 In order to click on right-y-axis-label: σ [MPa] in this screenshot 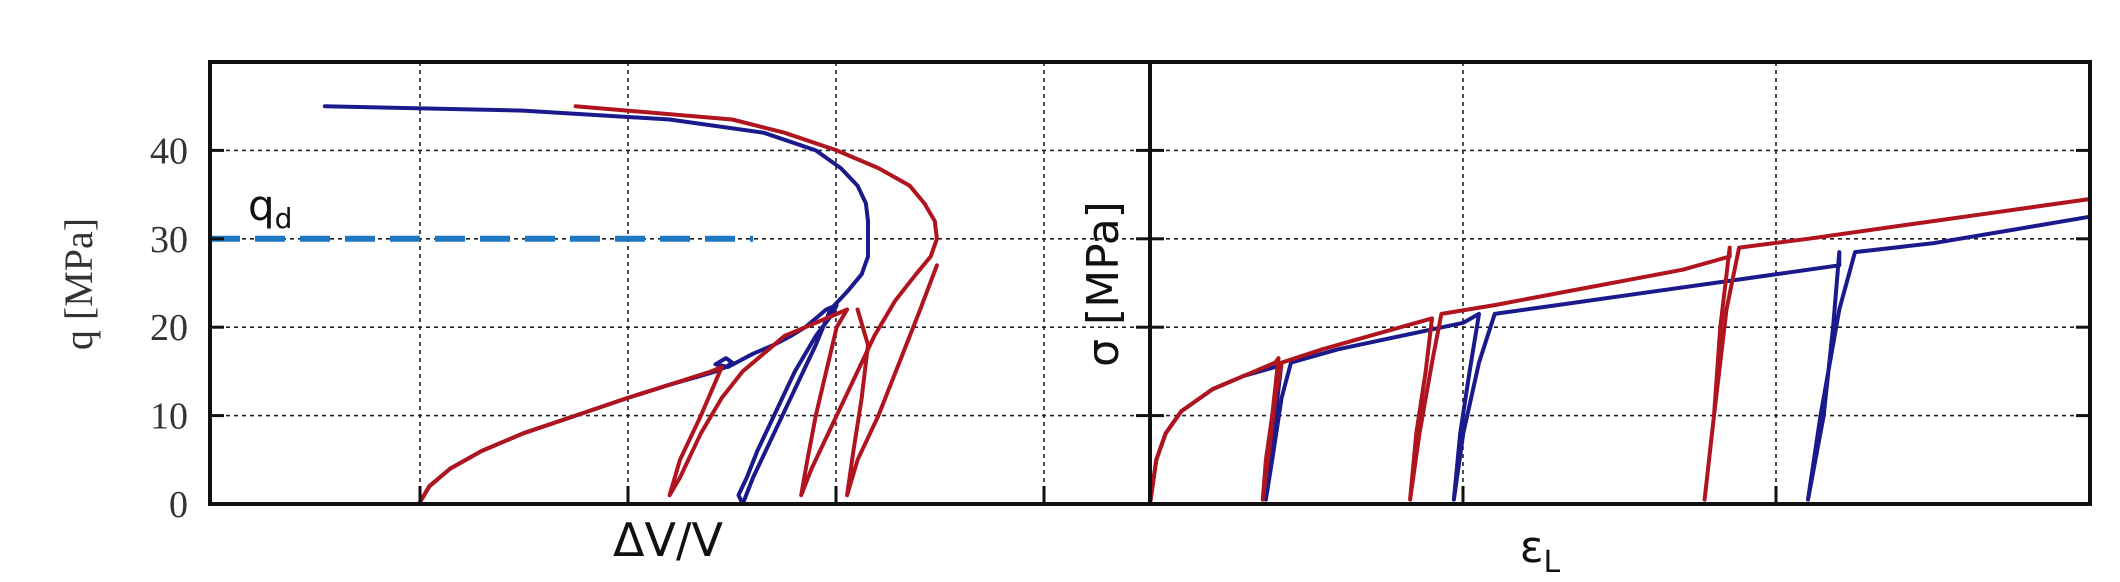, I will do `click(1103, 284)`.